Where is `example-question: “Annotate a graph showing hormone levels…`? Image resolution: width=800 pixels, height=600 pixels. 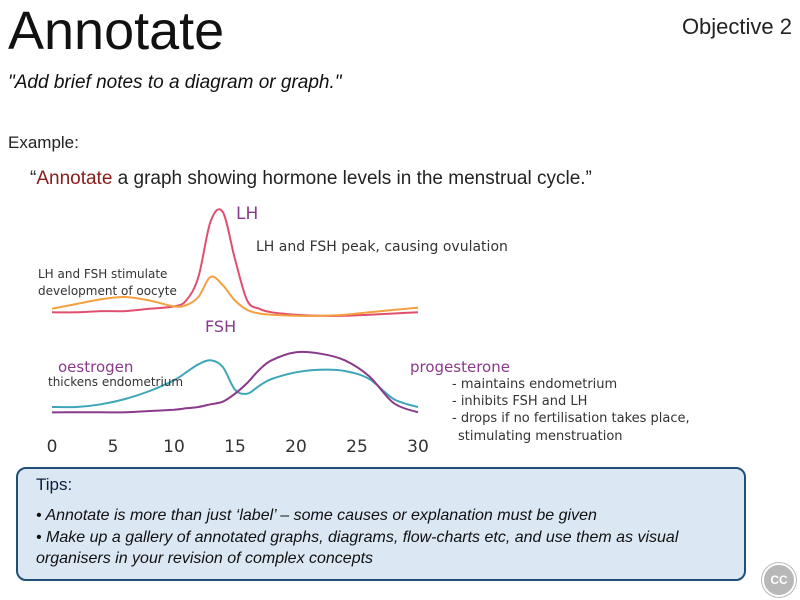 example-question: “Annotate a graph showing hormone levels… is located at coordinates (311, 179).